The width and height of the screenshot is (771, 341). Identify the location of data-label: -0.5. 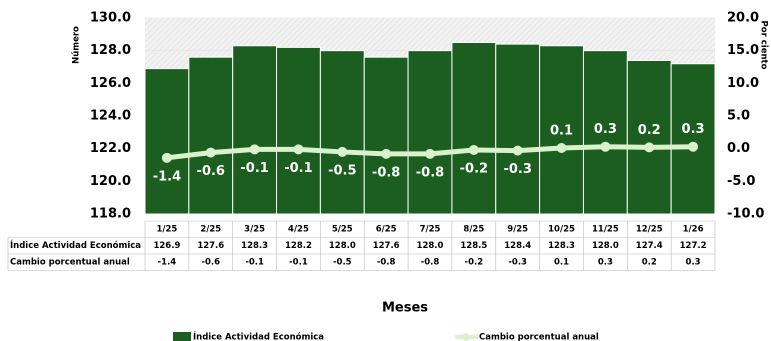
(342, 170).